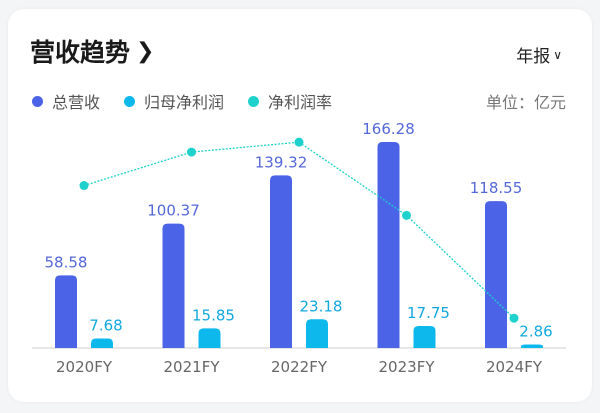 The image size is (600, 413). What do you see at coordinates (525, 102) in the screenshot?
I see `unit-label: 单位：亿元` at bounding box center [525, 102].